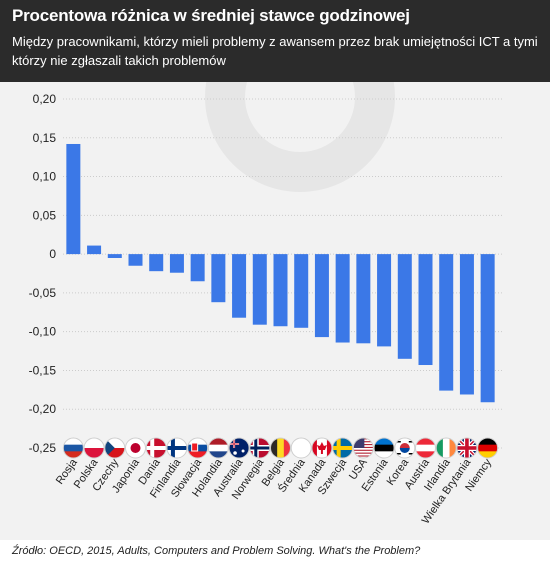  What do you see at coordinates (197, 268) in the screenshot?
I see `bar-Słowacja` at bounding box center [197, 268].